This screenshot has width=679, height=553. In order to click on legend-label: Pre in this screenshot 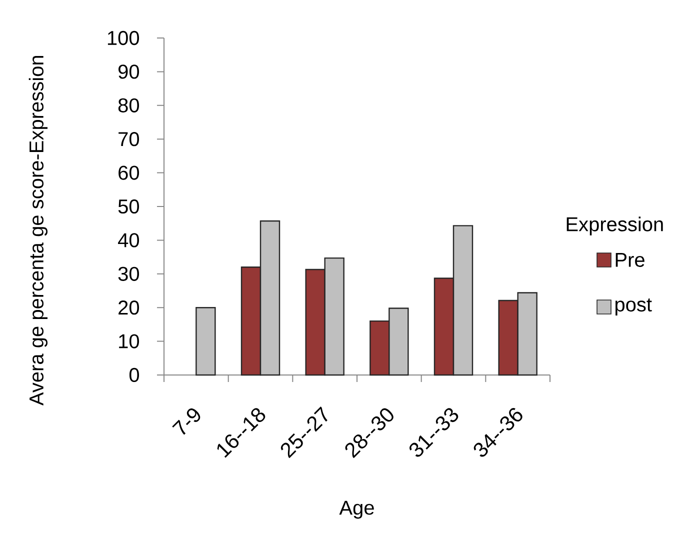, I will do `click(630, 260)`.